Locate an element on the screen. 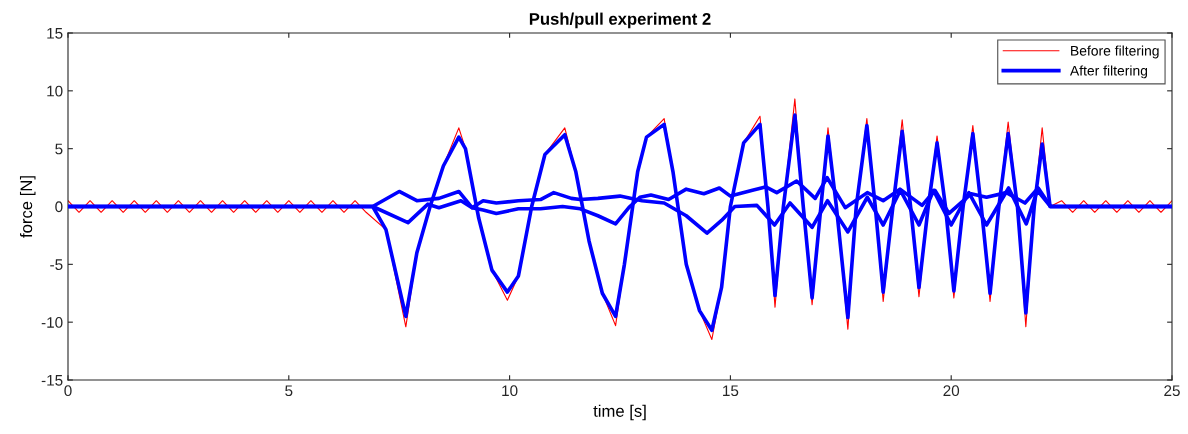  y-tick-label: 0 is located at coordinates (59, 207).